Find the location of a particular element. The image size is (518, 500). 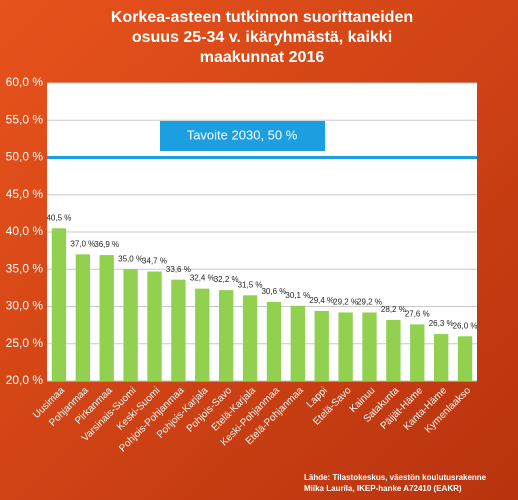

chart-title: osuus 25-34 v. ikäryhmästä, kaikki is located at coordinates (262, 37).